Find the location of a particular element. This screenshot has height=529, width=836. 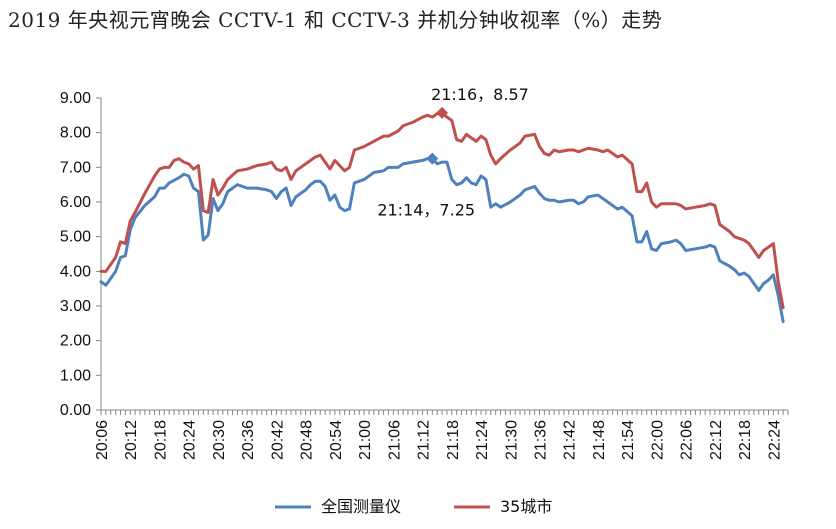

x-tick-label: 22:06 is located at coordinates (687, 440).